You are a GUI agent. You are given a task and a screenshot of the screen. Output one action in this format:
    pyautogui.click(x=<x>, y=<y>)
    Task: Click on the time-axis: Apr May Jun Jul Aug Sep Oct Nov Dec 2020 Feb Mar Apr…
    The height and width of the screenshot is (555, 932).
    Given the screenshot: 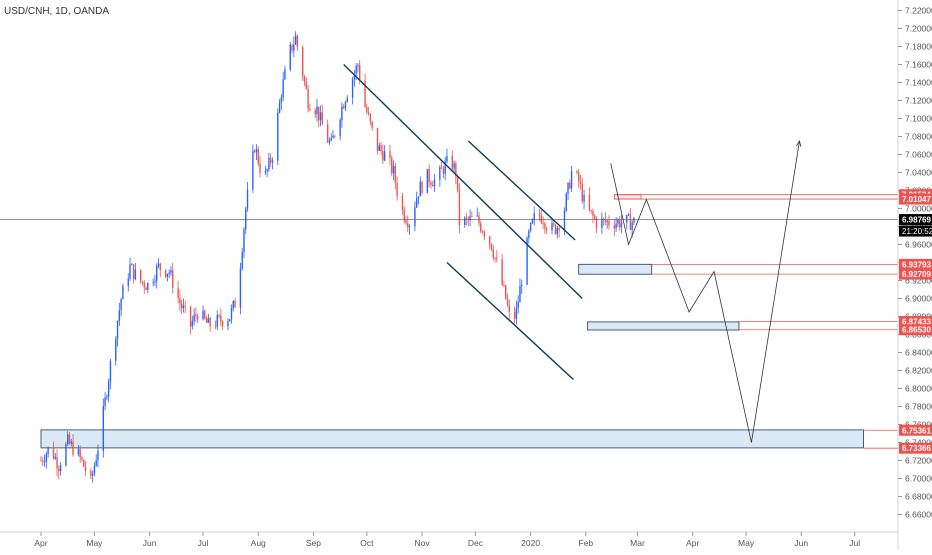 What is the action you would take?
    pyautogui.click(x=449, y=539)
    